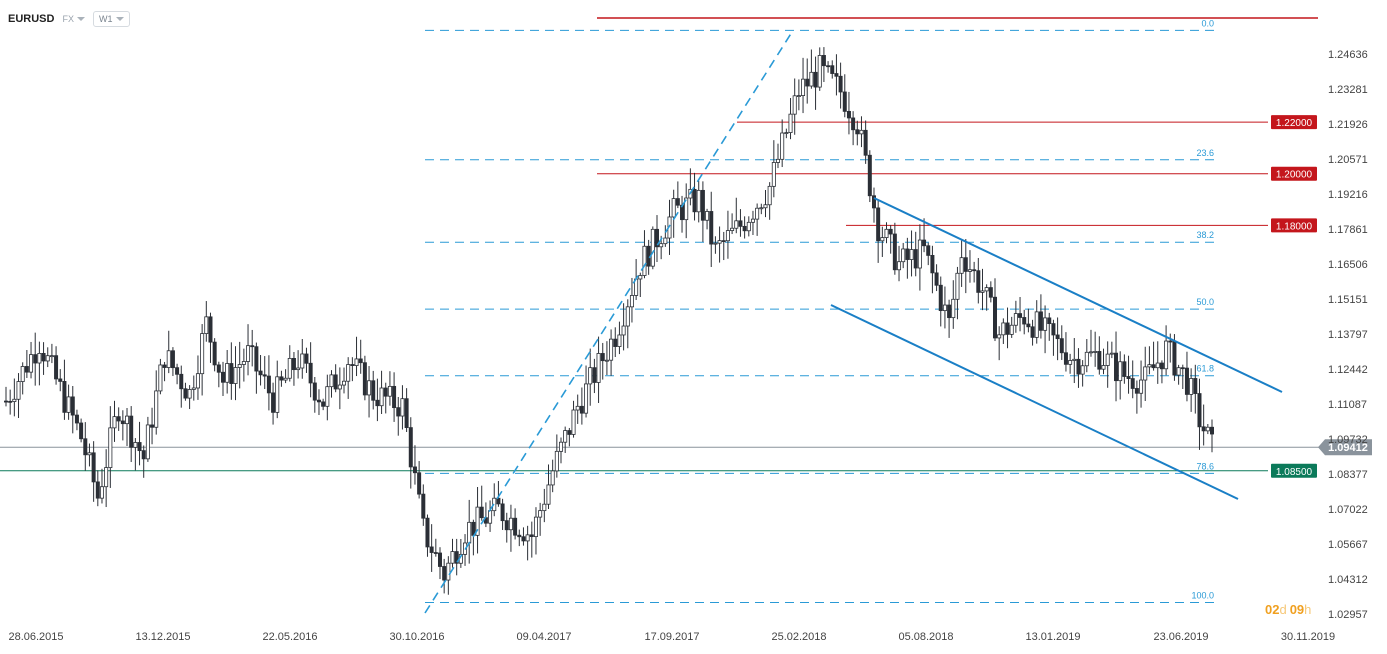 Image resolution: width=1387 pixels, height=654 pixels. Describe the element at coordinates (1348, 545) in the screenshot. I see `y-tick-label: 1.05667` at that location.